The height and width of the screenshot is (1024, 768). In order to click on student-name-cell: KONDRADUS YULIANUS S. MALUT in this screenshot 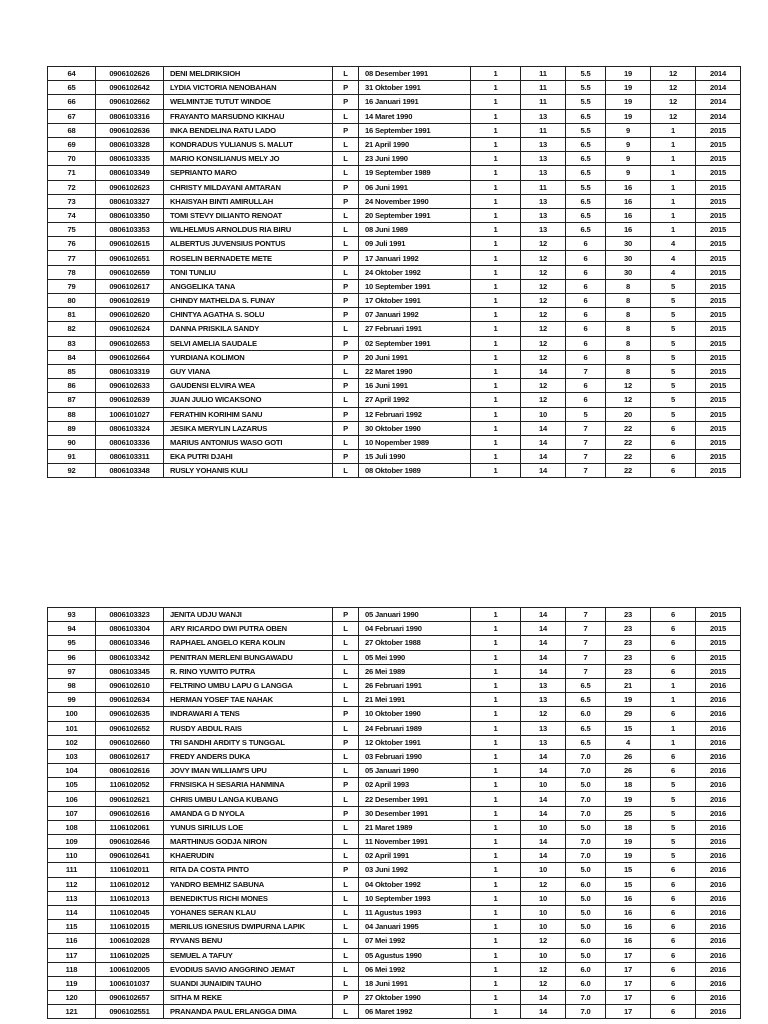, I will do `click(248, 144)`.